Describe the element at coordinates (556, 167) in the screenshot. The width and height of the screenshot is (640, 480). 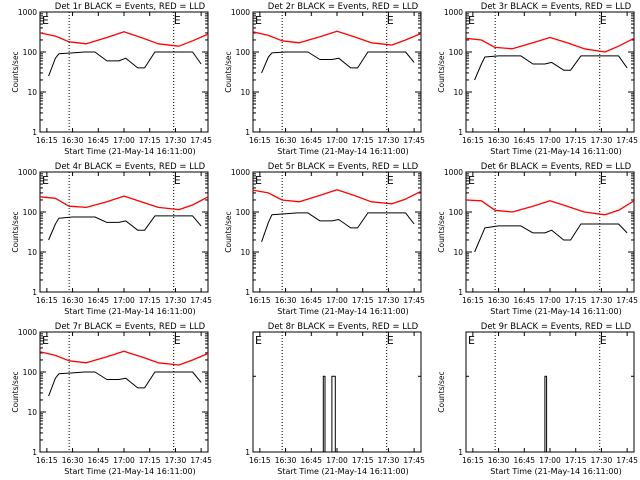
I see `panel-title: Det 6r BLACK = Events, RED = LLD` at that location.